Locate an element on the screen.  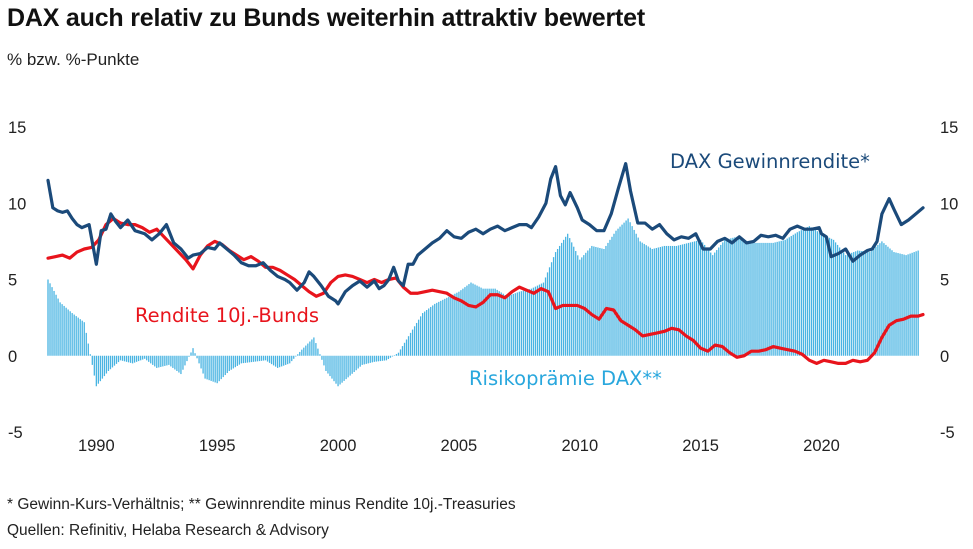
x-tick-label: 2010 is located at coordinates (579, 446).